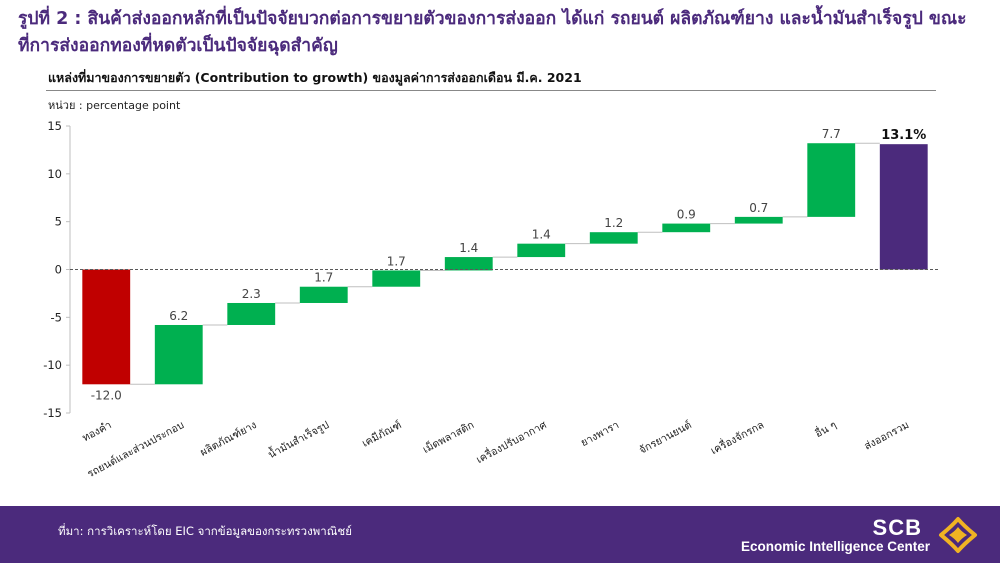 This screenshot has height=563, width=1000. What do you see at coordinates (52, 365) in the screenshot?
I see `y-tick-label: -10` at bounding box center [52, 365].